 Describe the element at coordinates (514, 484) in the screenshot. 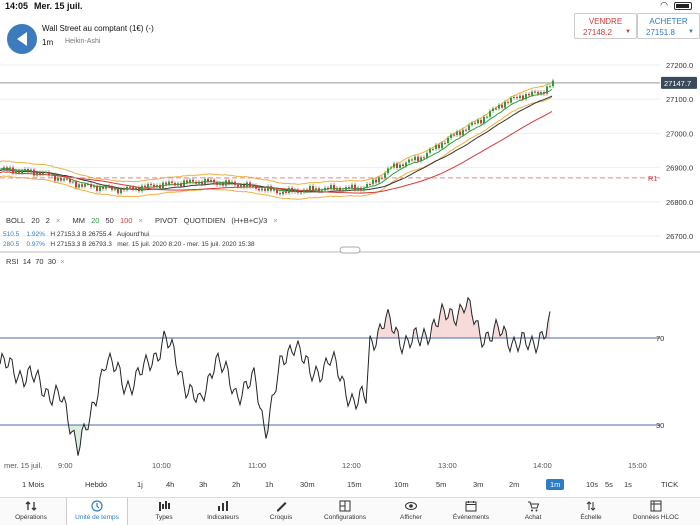

I see `period-2m: 2m` at that location.